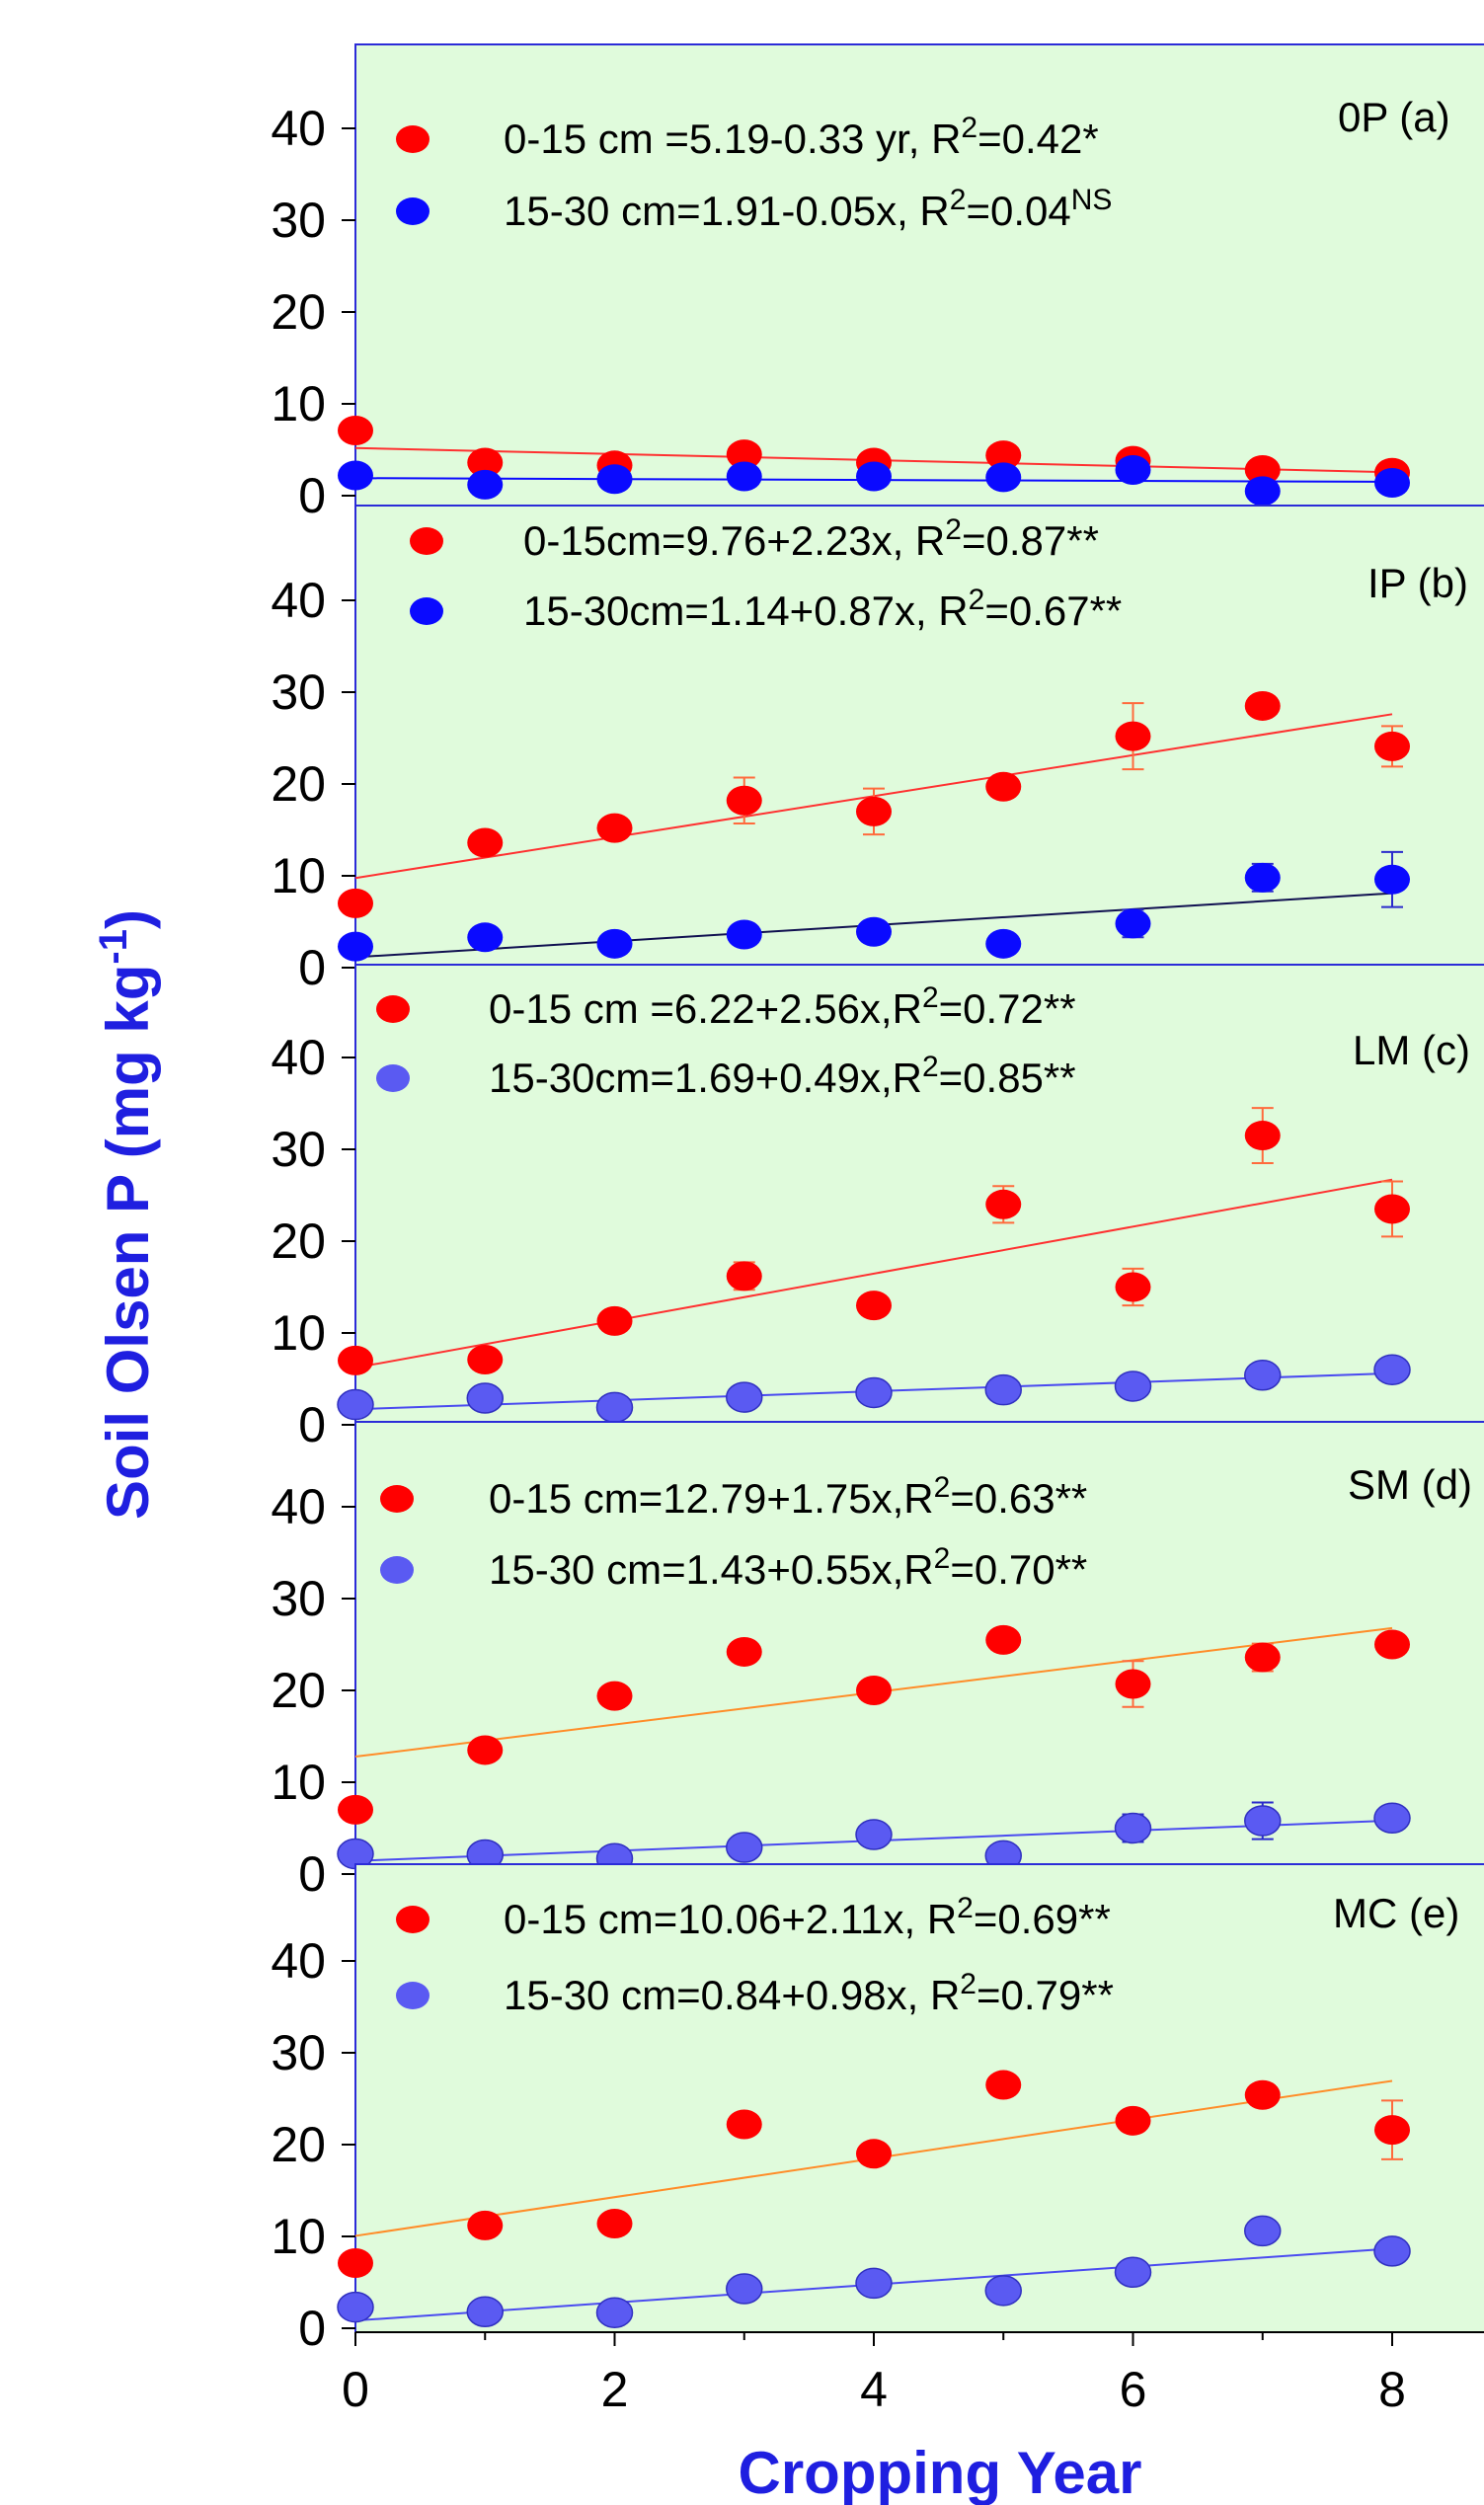 Image resolution: width=1484 pixels, height=2505 pixels. I want to click on legend-equation-tail: =0.42*, so click(1038, 139).